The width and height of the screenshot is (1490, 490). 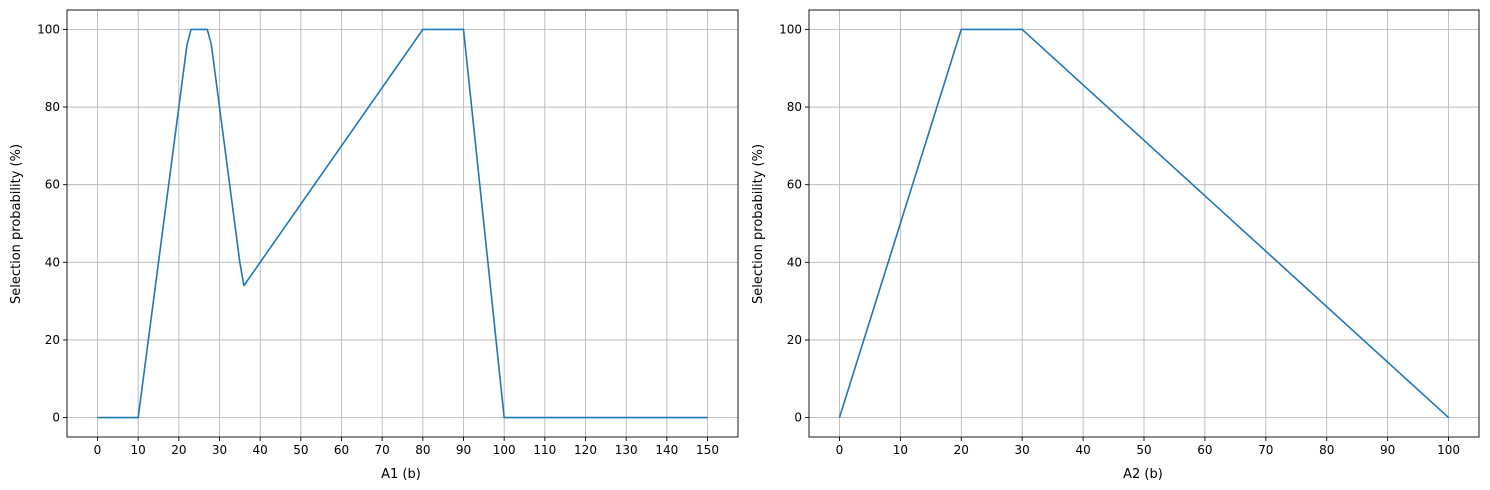 I want to click on x-tick-label: 140, so click(x=666, y=450).